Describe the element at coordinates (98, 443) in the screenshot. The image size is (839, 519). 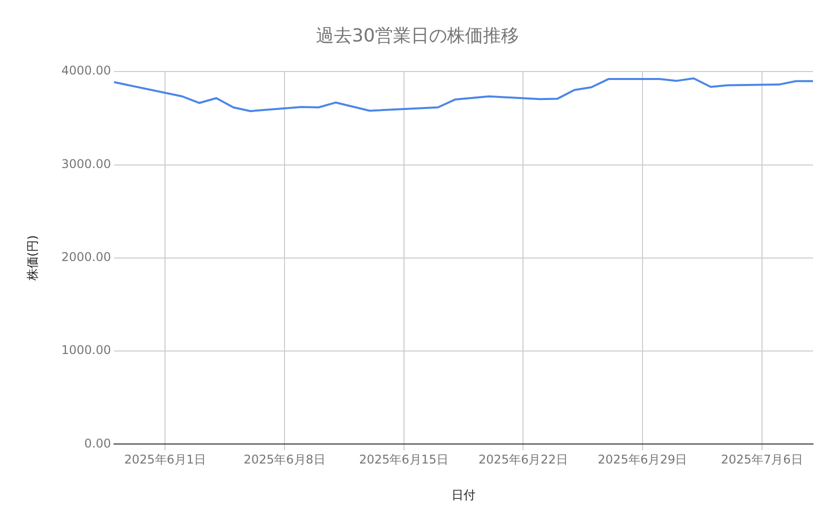
I see `y-tick-label: 0.00` at that location.